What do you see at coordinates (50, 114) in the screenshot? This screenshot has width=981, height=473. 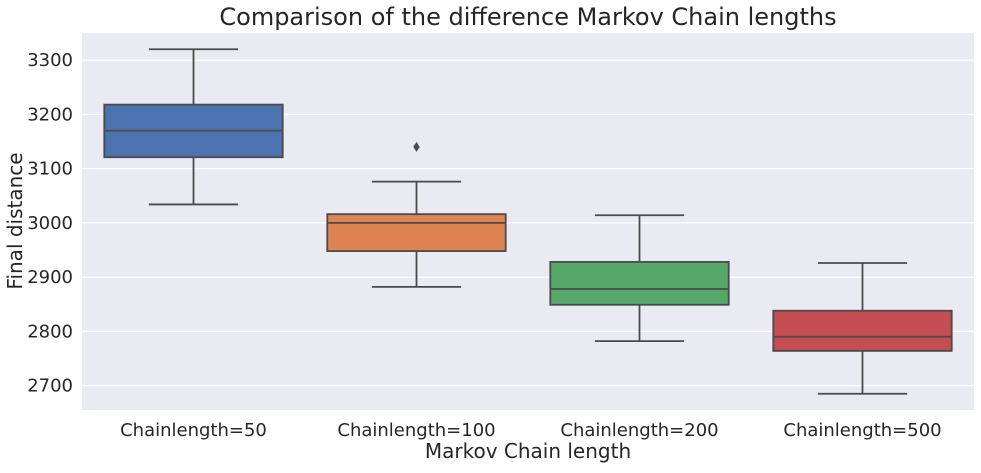 I see `y-tick-label: 3200` at bounding box center [50, 114].